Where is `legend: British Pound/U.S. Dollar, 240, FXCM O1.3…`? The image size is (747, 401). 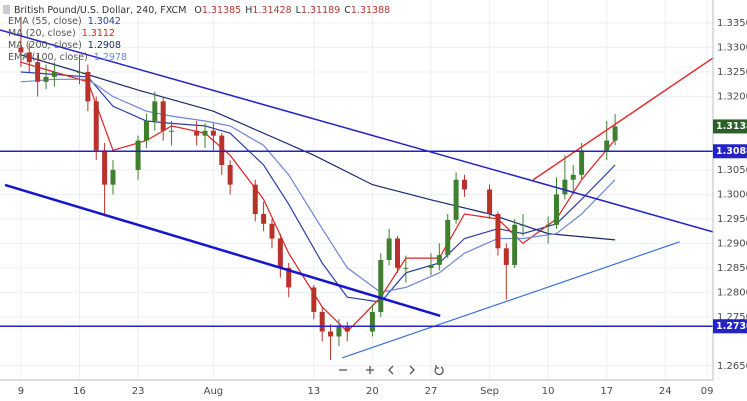
legend: British Pound/U.S. Dollar, 240, FXCM O1.3… is located at coordinates (196, 34).